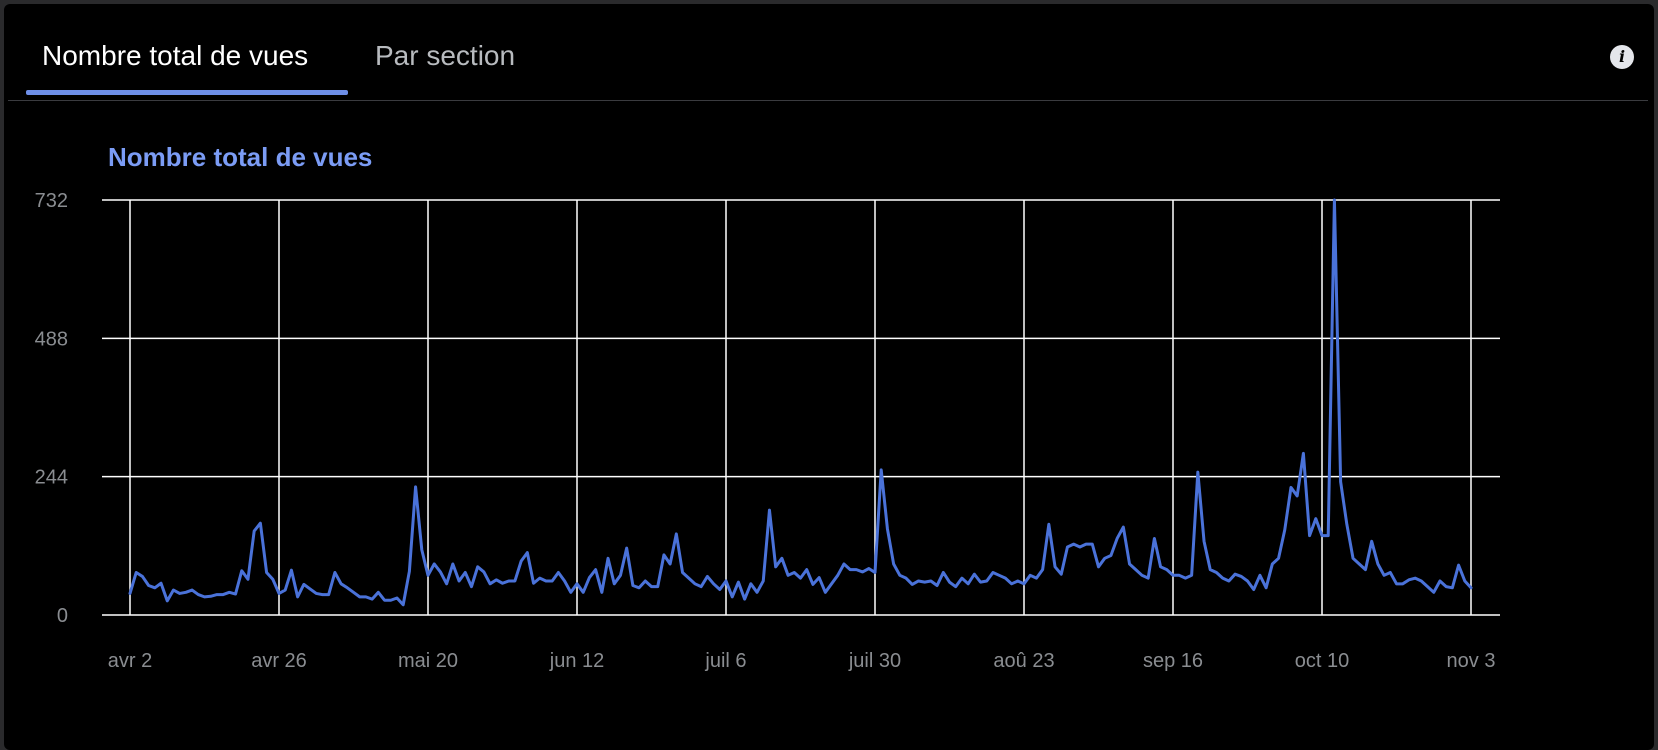 The height and width of the screenshot is (750, 1658). Describe the element at coordinates (51, 201) in the screenshot. I see `y-tick-label: 732` at that location.